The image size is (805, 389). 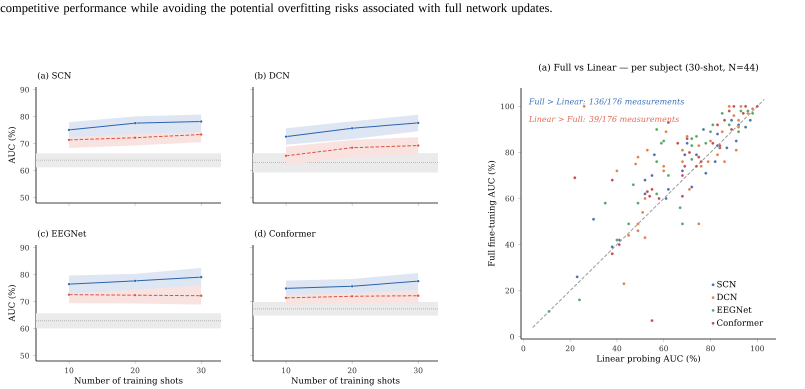 I want to click on chart-title: (b) DCN, so click(x=272, y=76).